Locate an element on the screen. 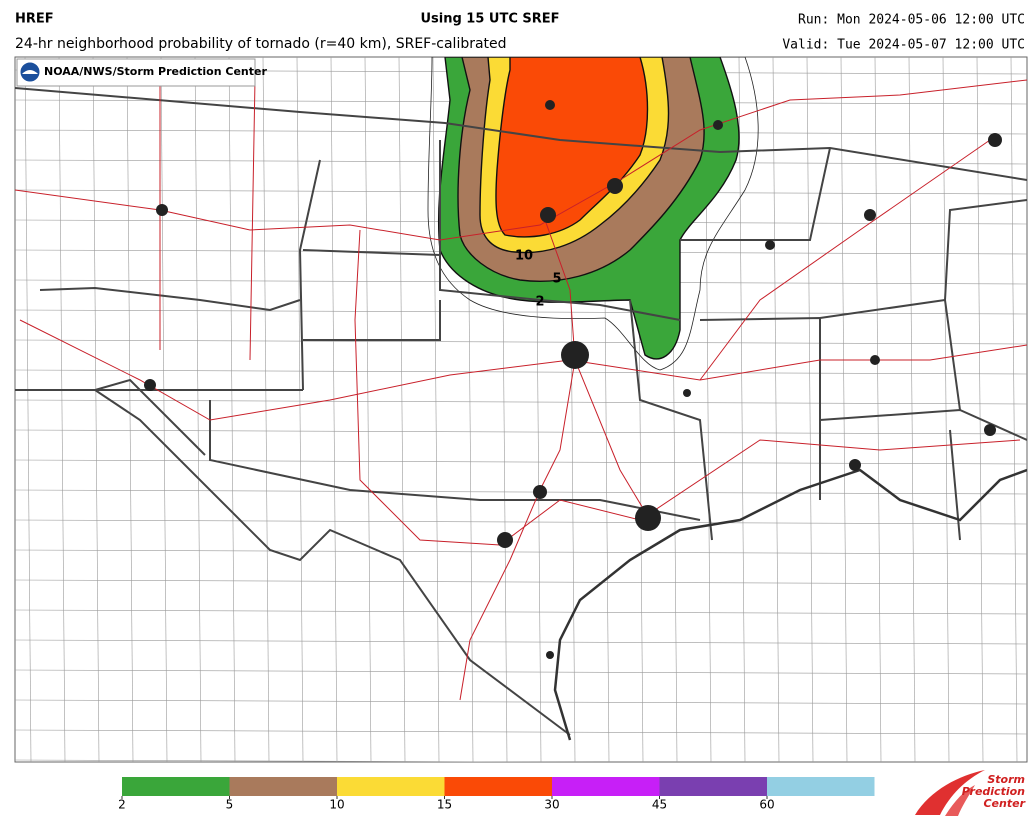 Image resolution: width=1033 pixels, height=833 pixels. logo-text: Storm is located at coordinates (1006, 779).